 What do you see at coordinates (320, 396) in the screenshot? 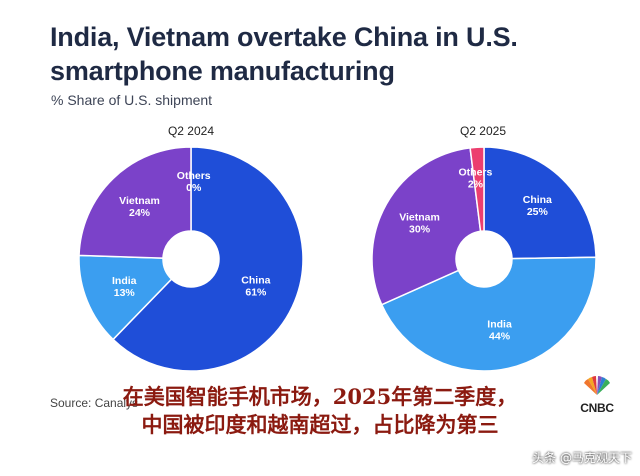
I see `overlay-caption-line-1: 在美国智能手机市场，2025年第二季度，` at bounding box center [320, 396].